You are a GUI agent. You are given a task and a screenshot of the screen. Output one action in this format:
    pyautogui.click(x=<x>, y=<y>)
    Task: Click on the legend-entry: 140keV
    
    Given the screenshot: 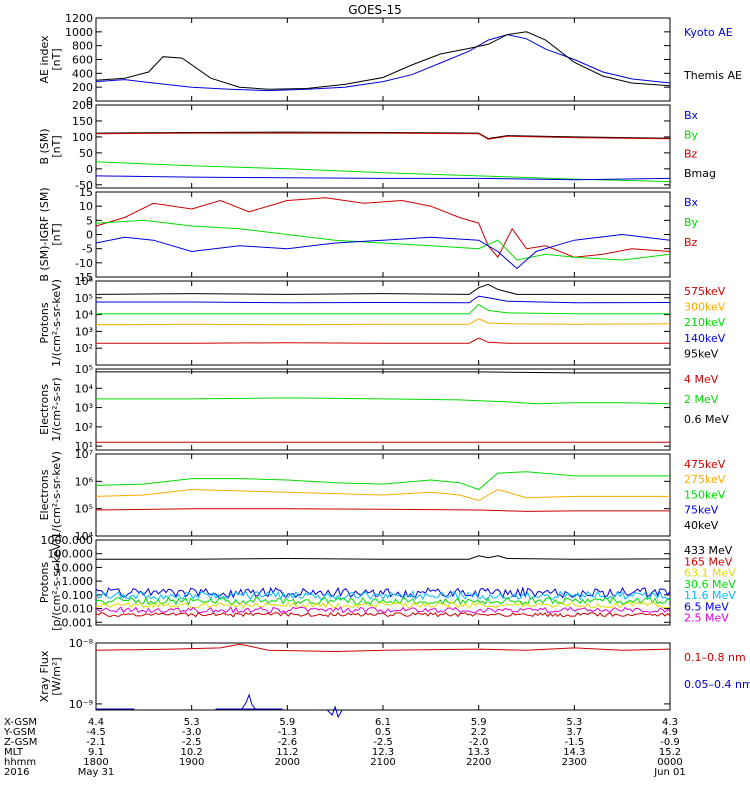 What is the action you would take?
    pyautogui.click(x=705, y=338)
    